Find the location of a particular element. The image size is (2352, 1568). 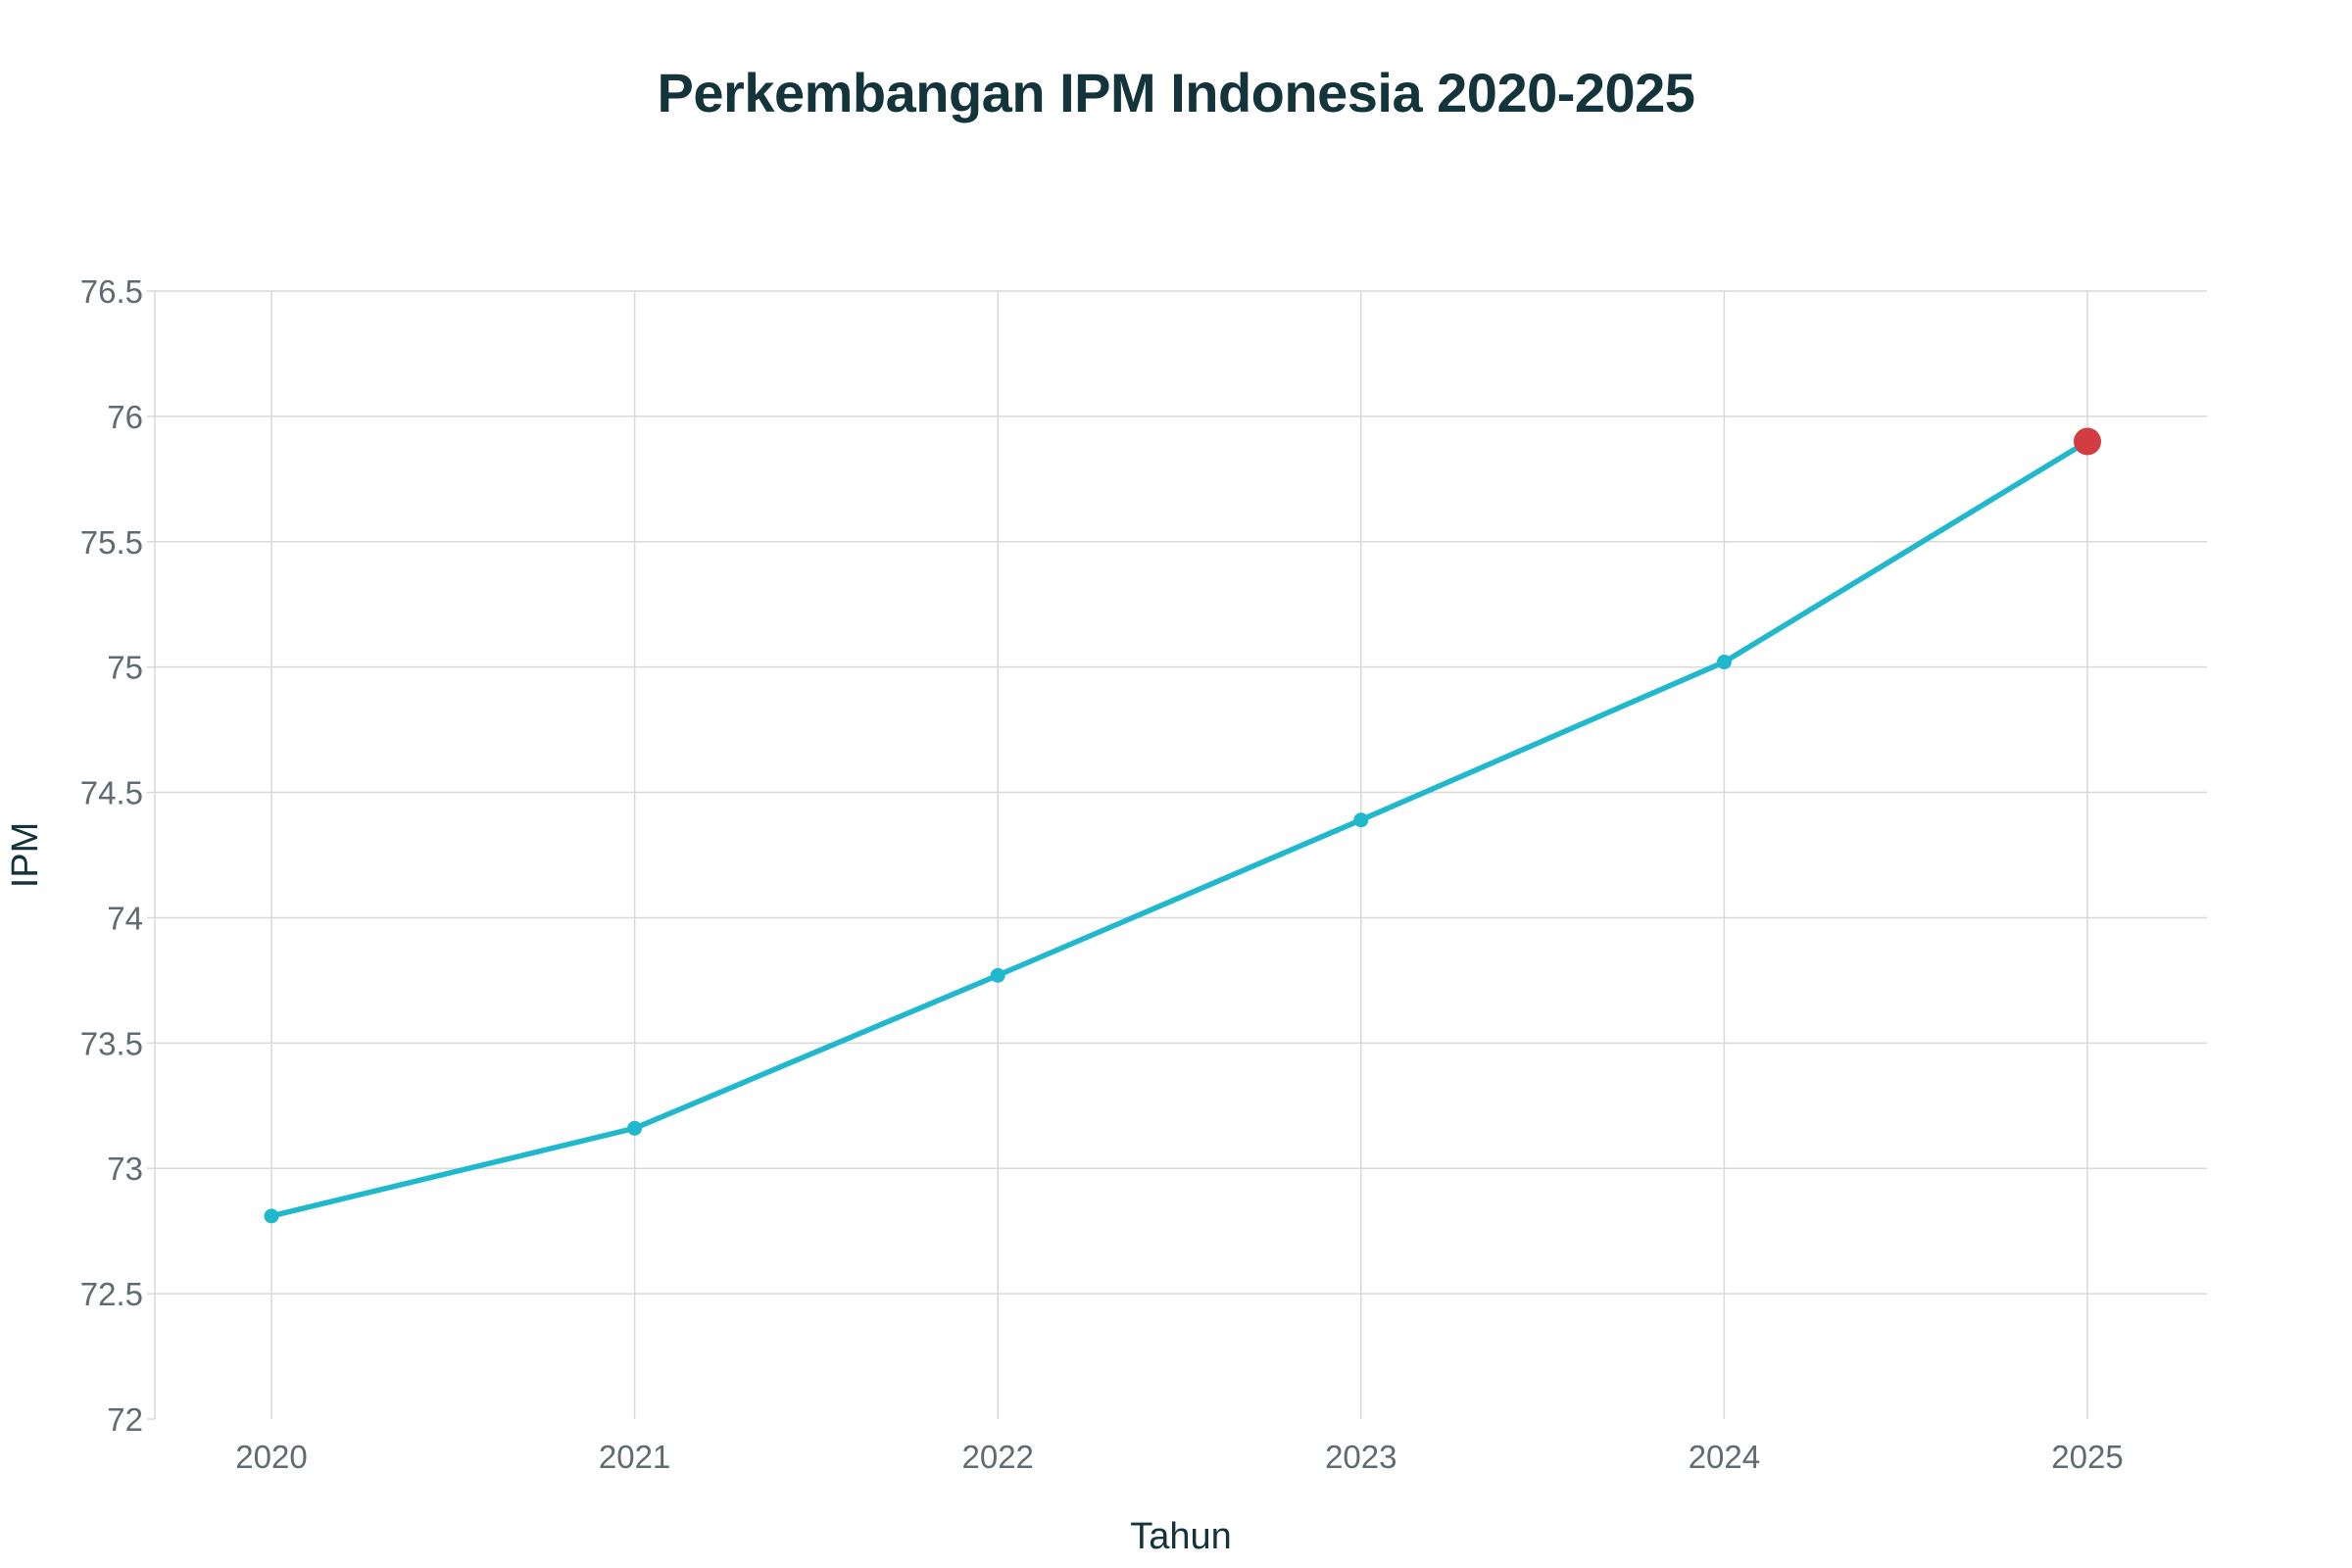

chart-title: Perkembangan IPM Indonesia 2020-2025 is located at coordinates (1176, 92).